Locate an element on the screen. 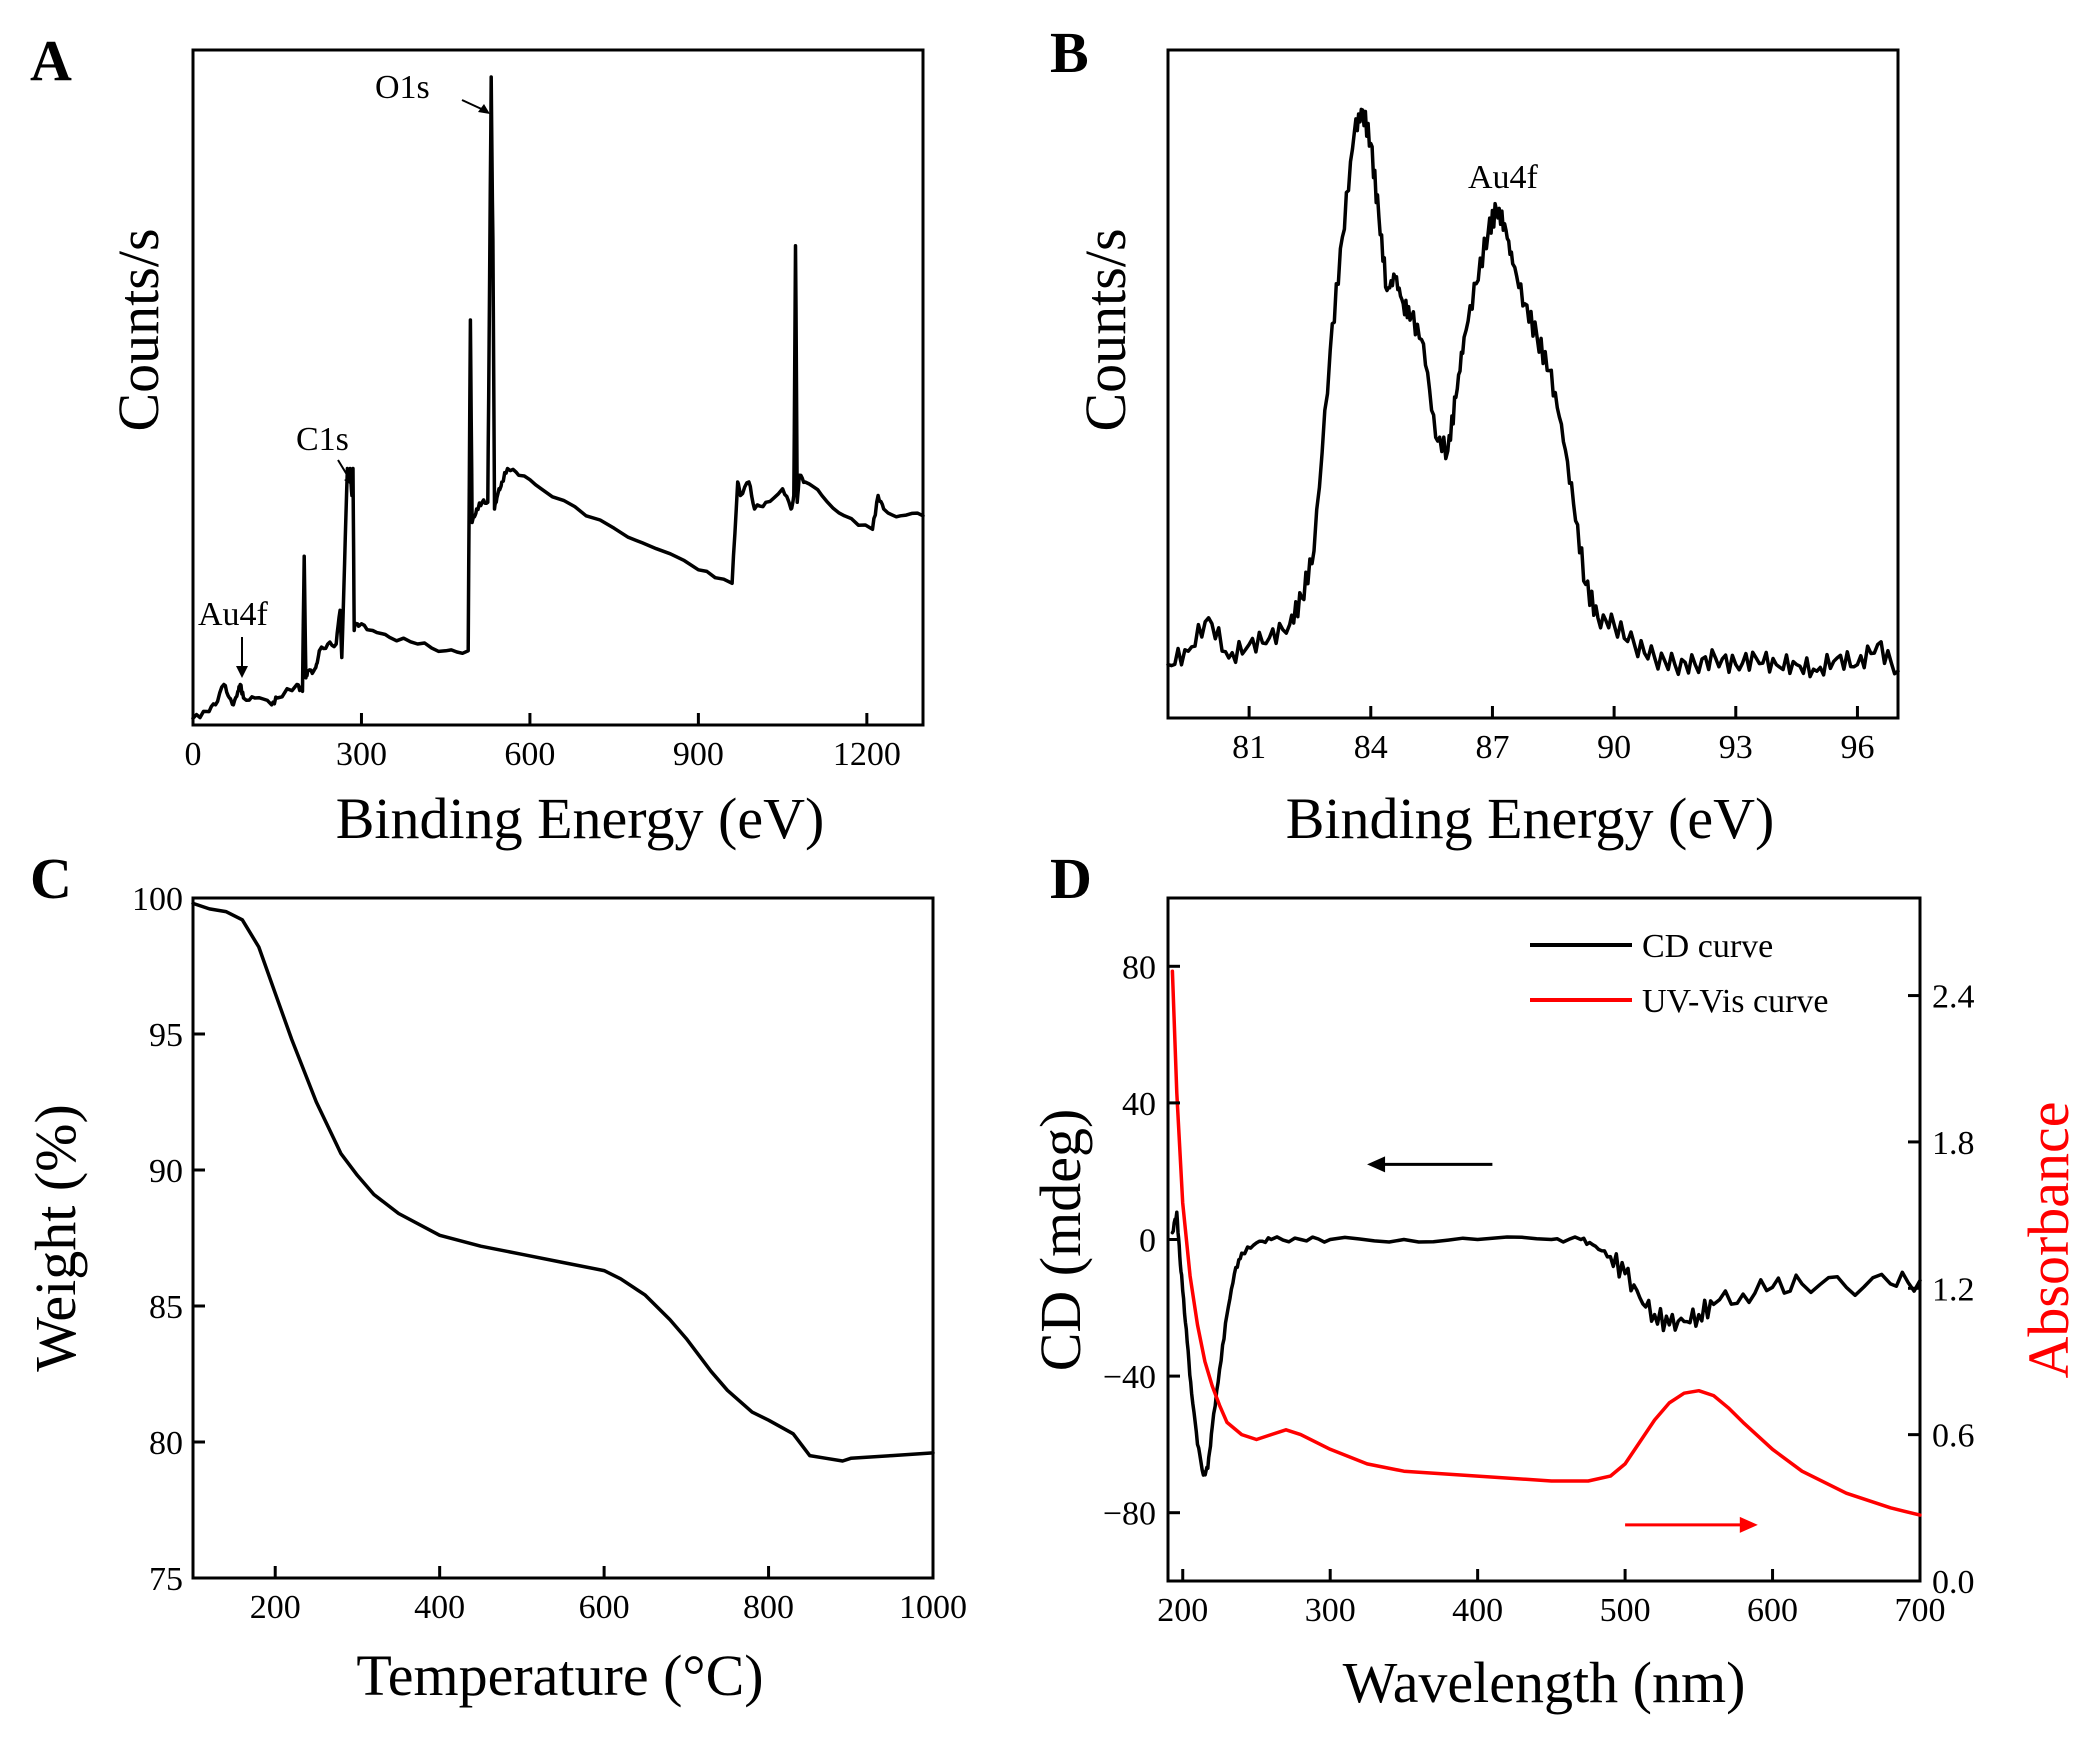  chart-c-y-axis-title: Weight (%) is located at coordinates (55, 1238).